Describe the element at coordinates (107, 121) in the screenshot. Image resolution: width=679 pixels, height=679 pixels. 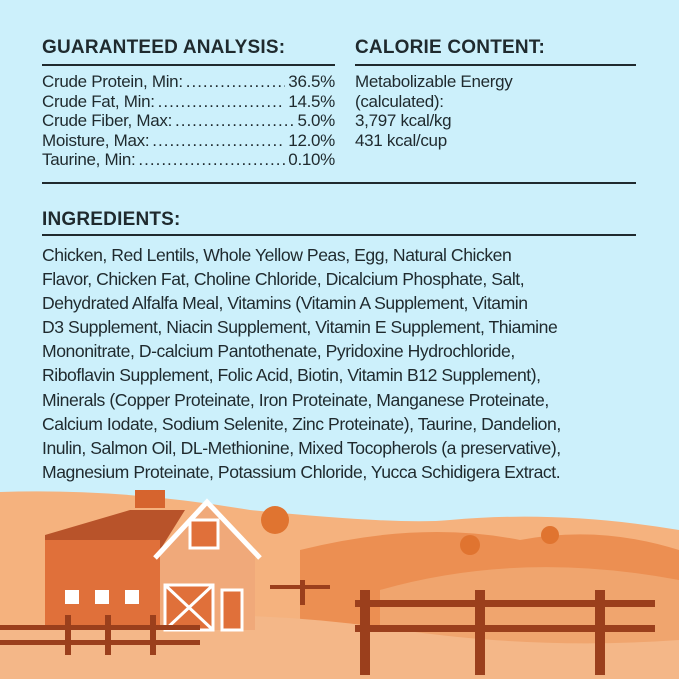
I see `row-label: Crude Fiber, Max:` at that location.